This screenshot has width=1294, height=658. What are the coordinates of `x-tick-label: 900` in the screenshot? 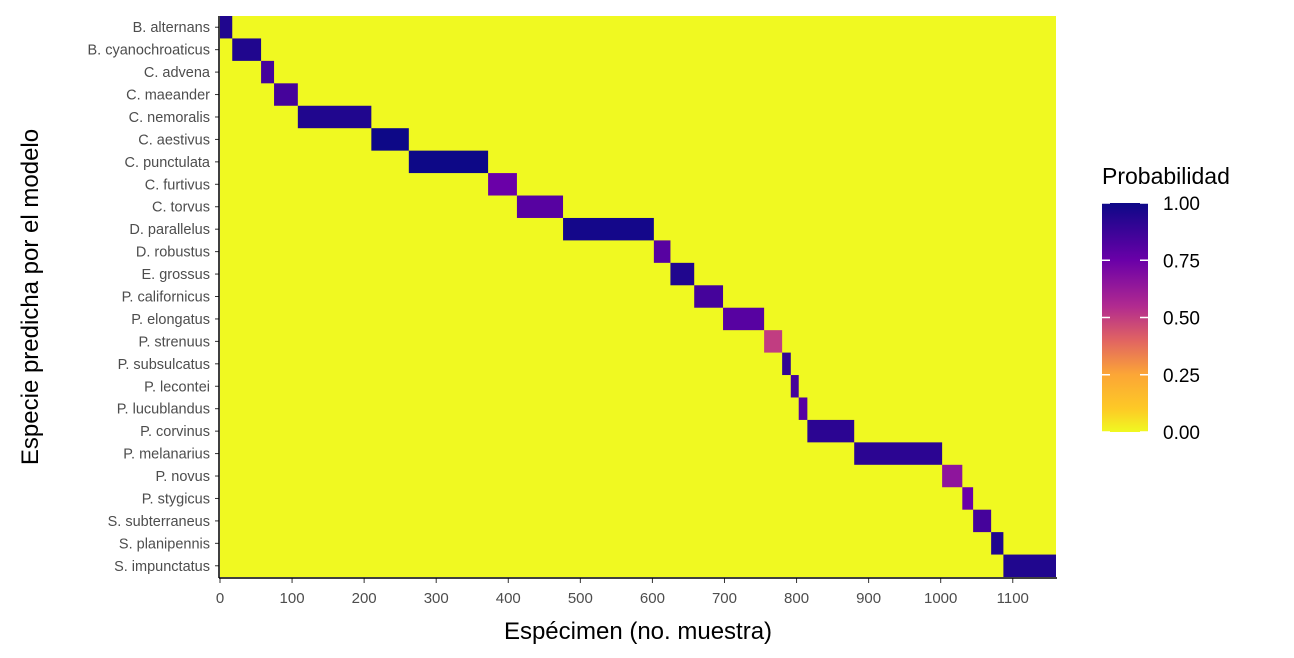 It's located at (868, 598).